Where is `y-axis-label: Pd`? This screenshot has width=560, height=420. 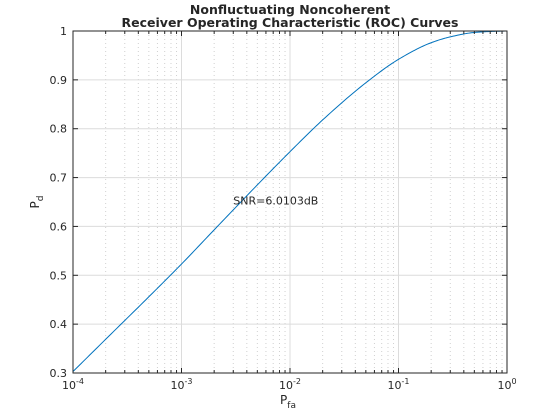 y-axis-label: Pd is located at coordinates (37, 202).